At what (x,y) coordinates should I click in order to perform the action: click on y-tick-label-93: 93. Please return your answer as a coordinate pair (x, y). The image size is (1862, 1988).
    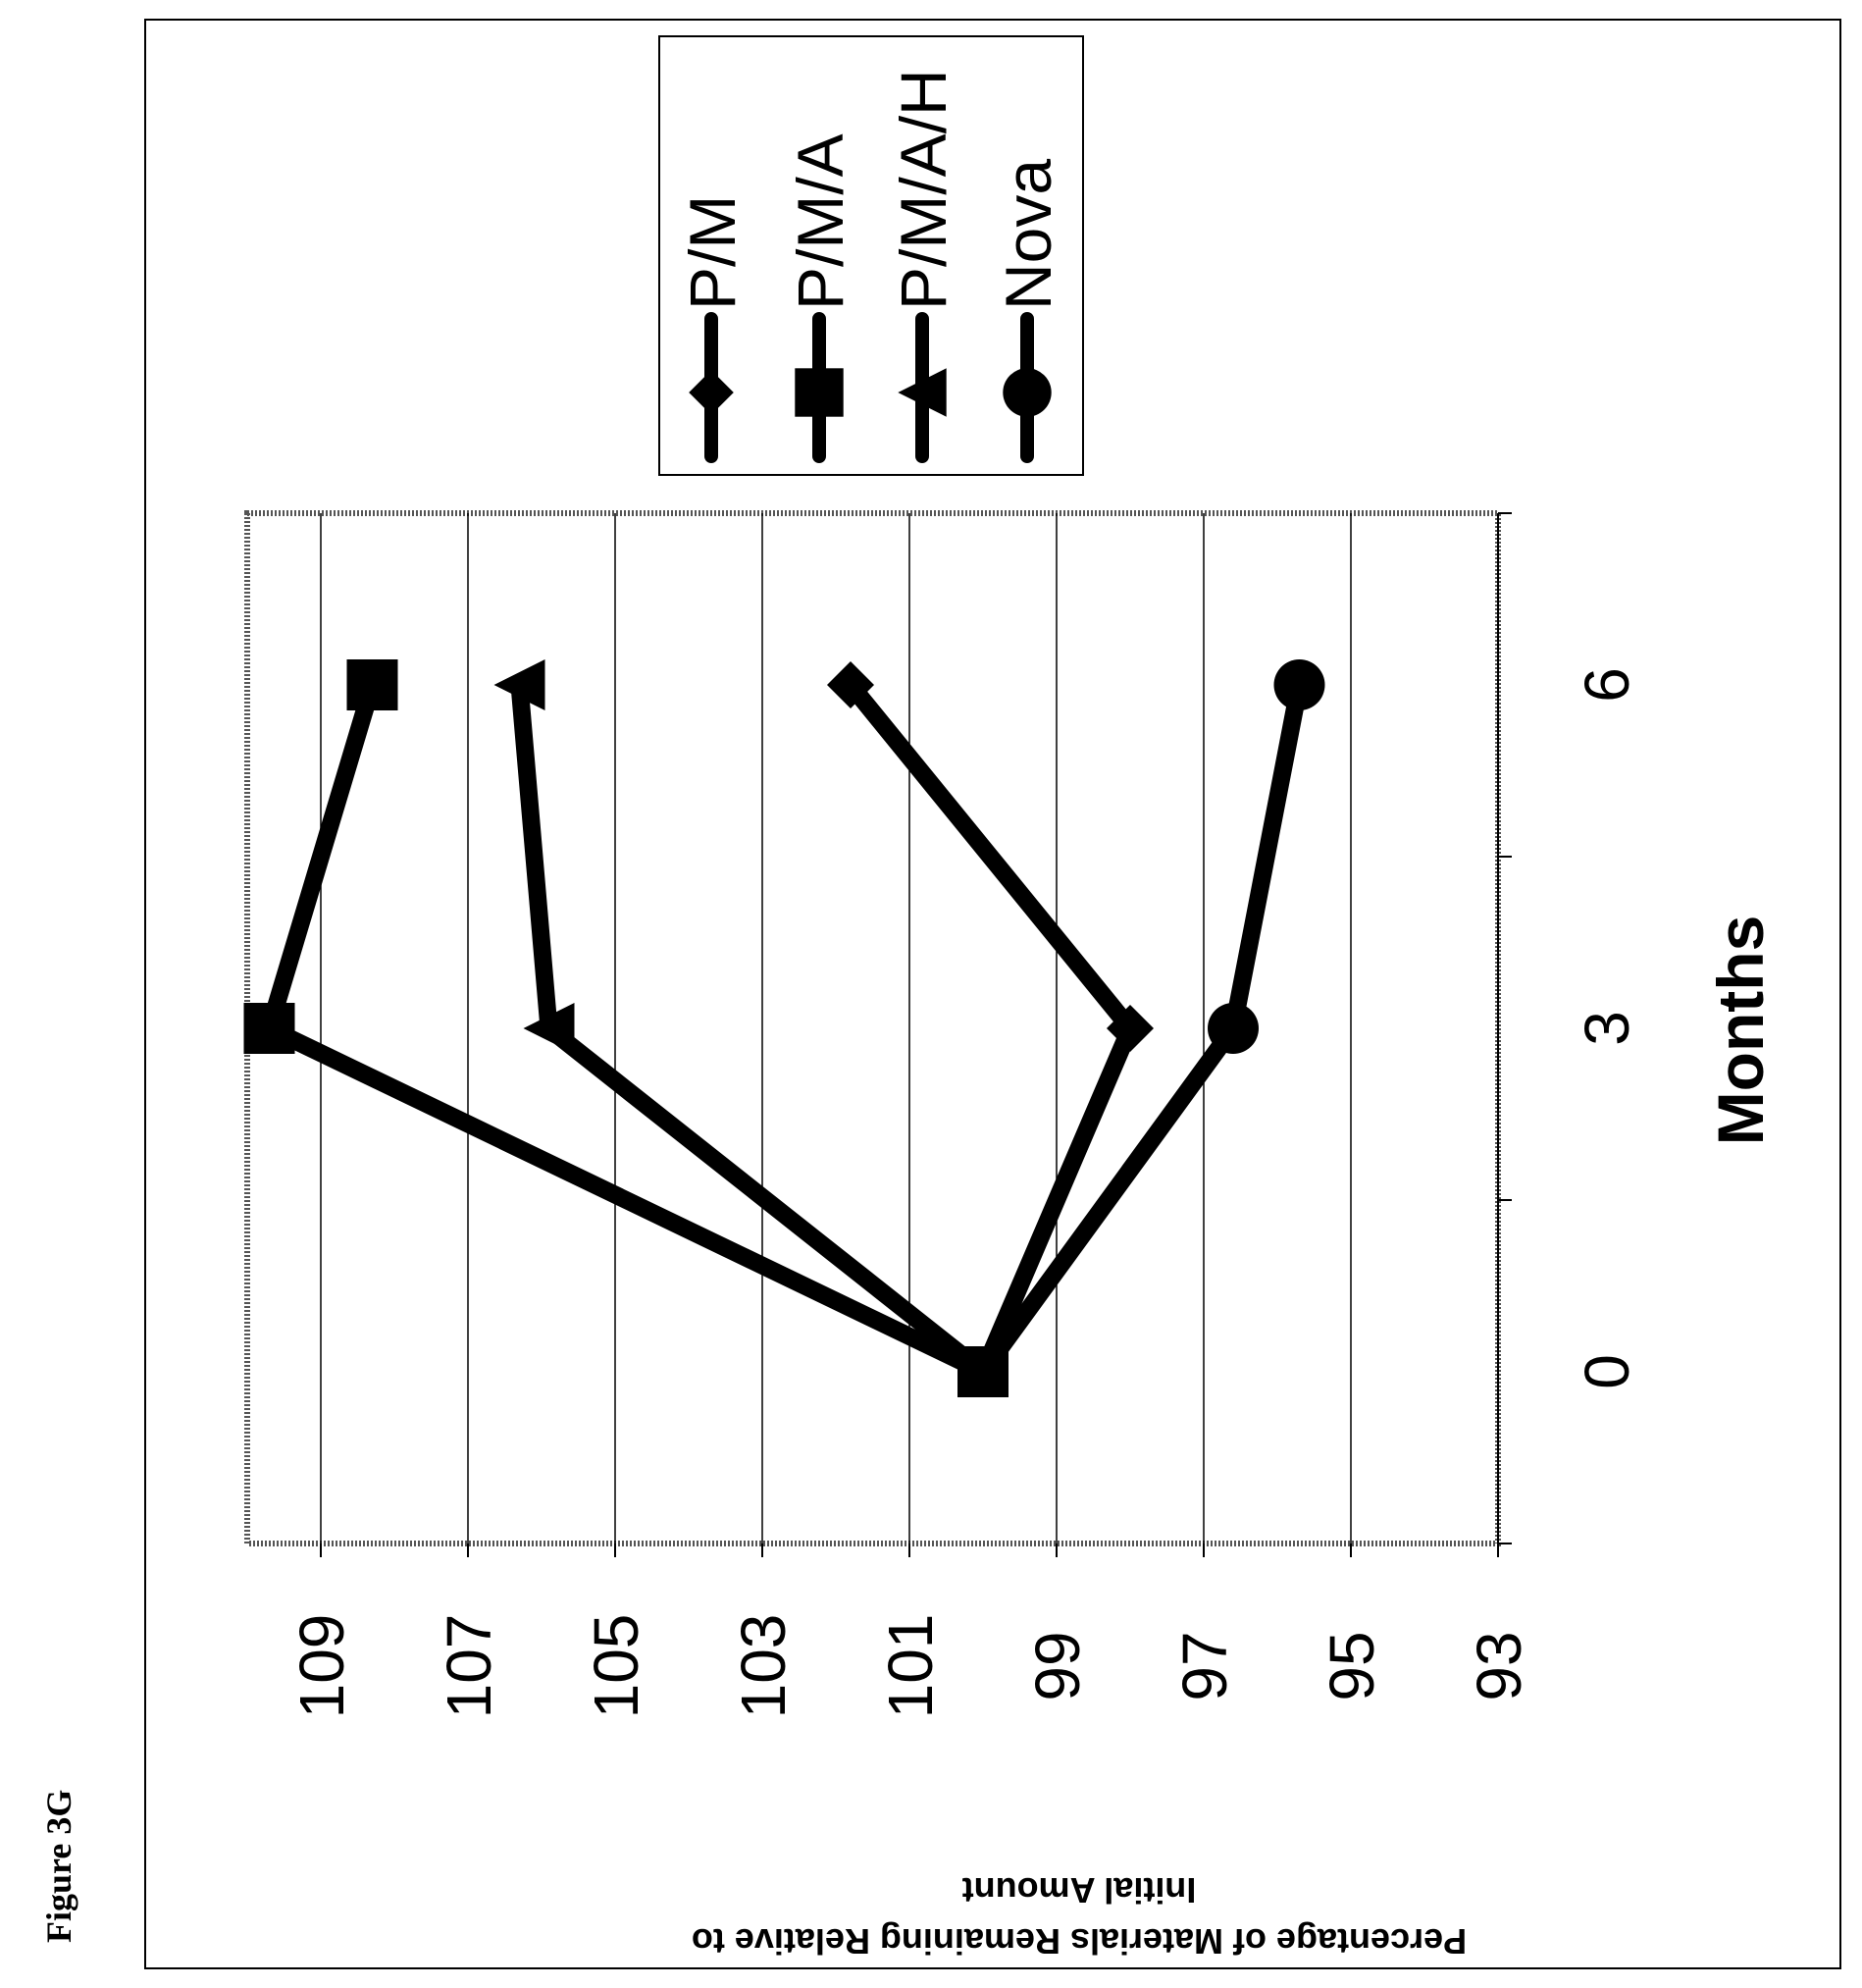
    Looking at the image, I should click on (1499, 1665).